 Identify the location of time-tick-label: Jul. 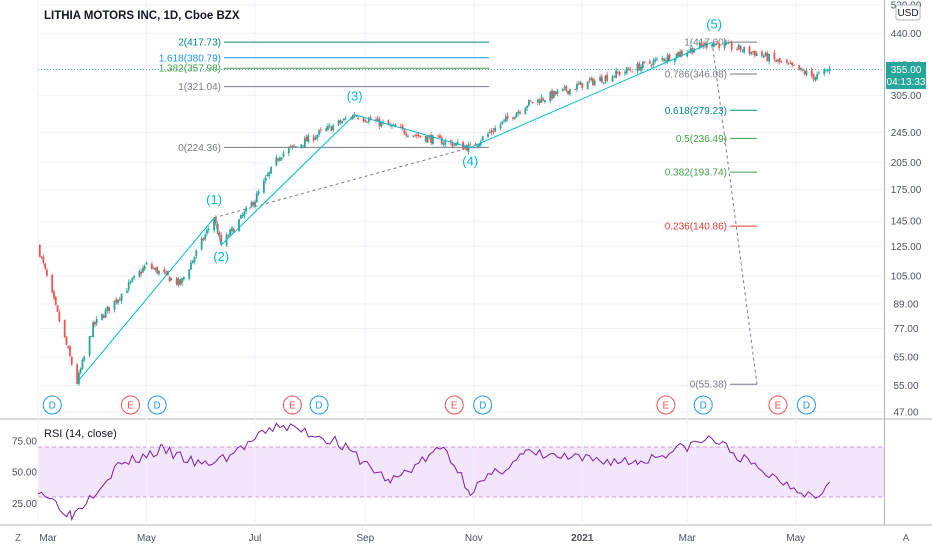
(255, 538).